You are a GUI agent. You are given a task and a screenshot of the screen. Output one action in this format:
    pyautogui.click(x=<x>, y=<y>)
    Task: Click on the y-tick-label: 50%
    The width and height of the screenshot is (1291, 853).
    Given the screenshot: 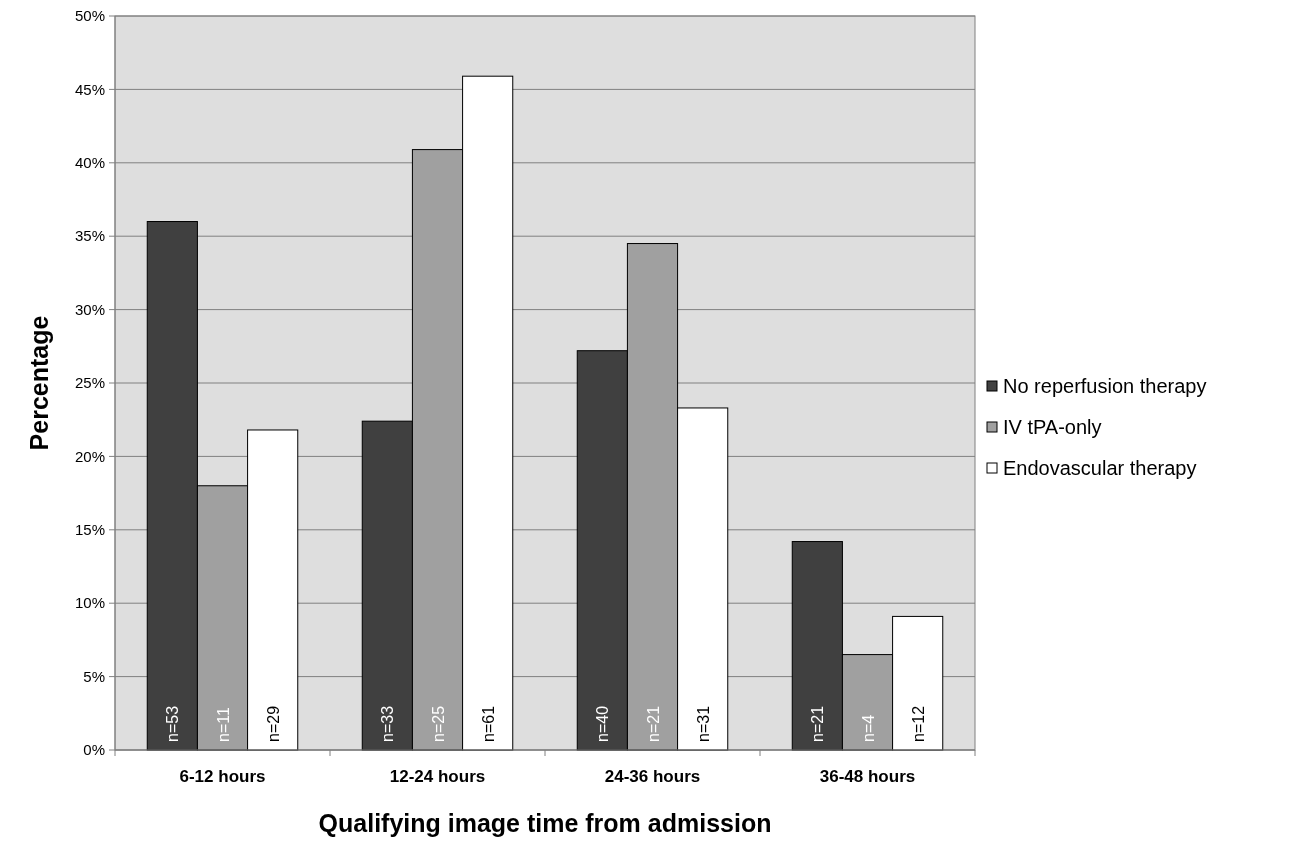 What is the action you would take?
    pyautogui.click(x=89, y=16)
    